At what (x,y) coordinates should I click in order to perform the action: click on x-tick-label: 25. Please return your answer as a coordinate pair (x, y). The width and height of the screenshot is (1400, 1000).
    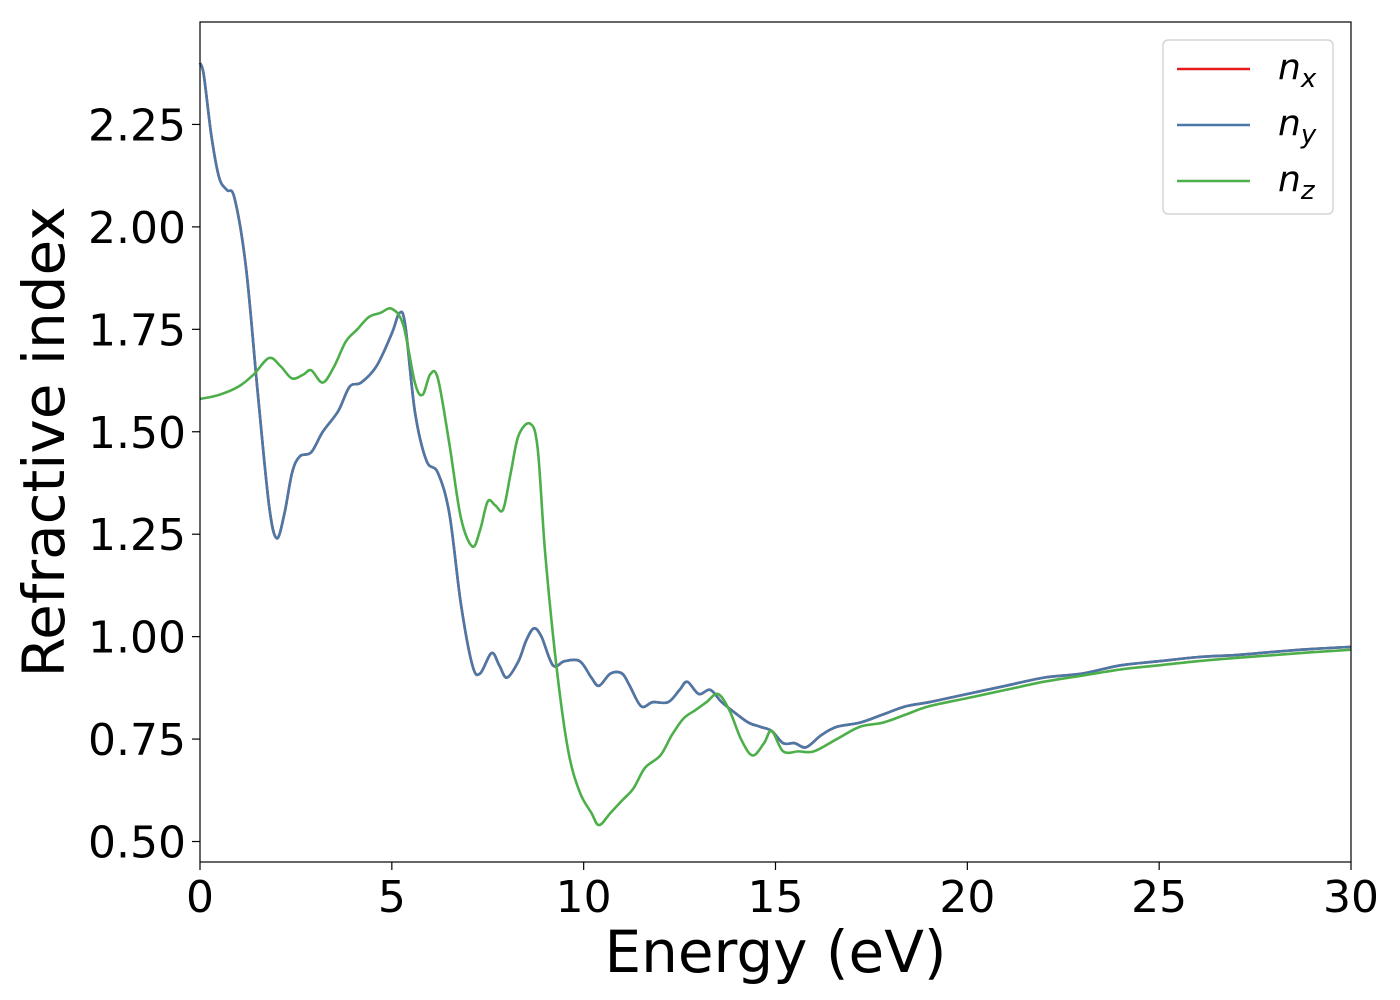
    Looking at the image, I should click on (1159, 897).